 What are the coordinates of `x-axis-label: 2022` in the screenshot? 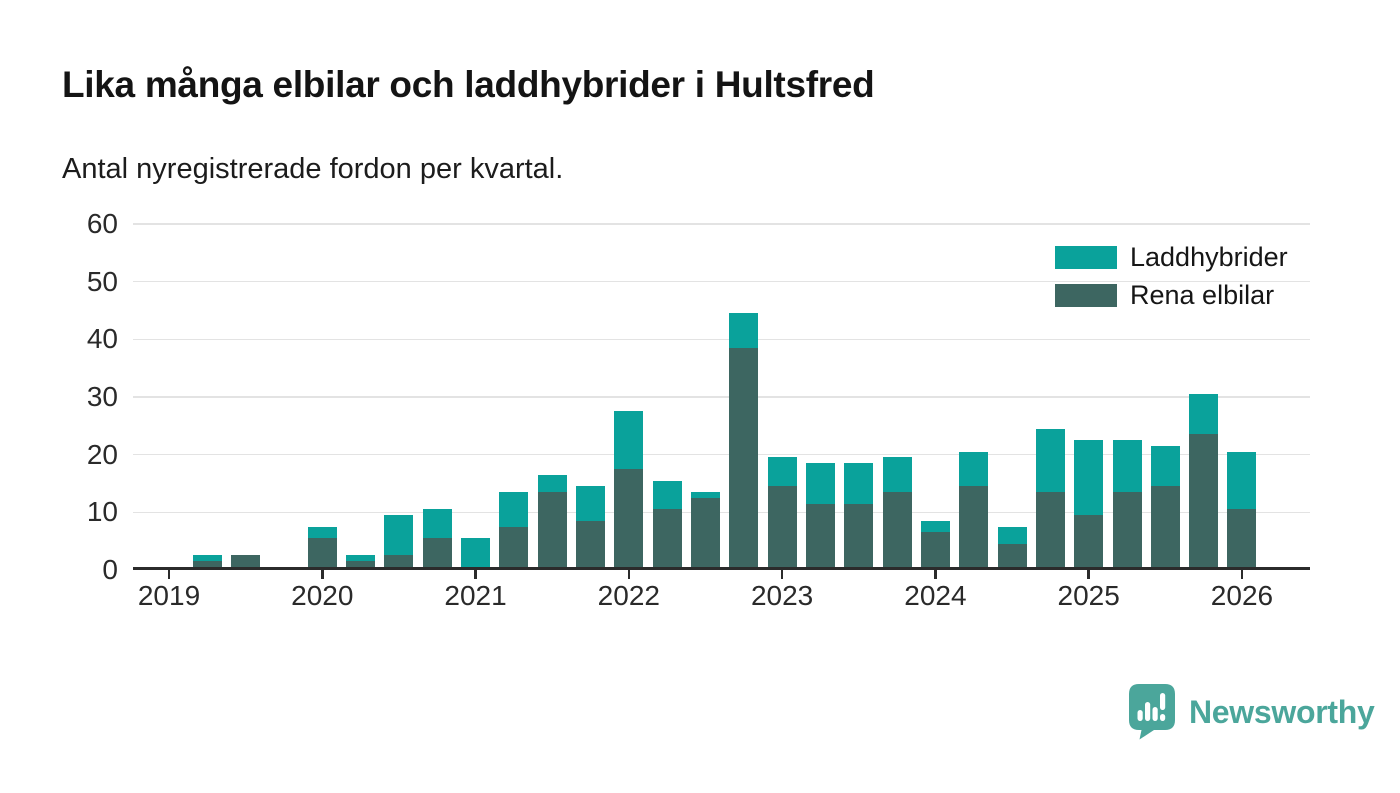 It's located at (628, 595).